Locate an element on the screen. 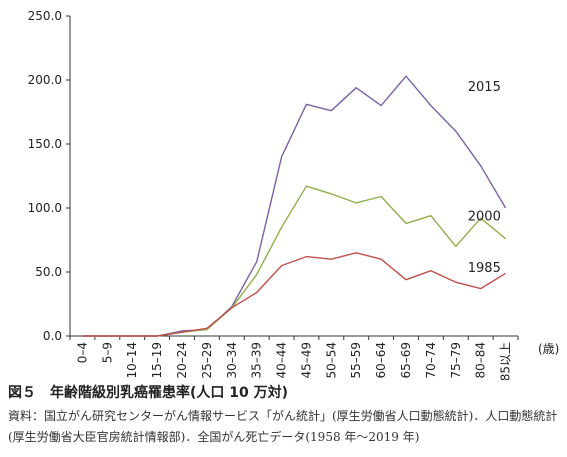 The width and height of the screenshot is (567, 457). x-tick-label: 75–79 is located at coordinates (456, 360).